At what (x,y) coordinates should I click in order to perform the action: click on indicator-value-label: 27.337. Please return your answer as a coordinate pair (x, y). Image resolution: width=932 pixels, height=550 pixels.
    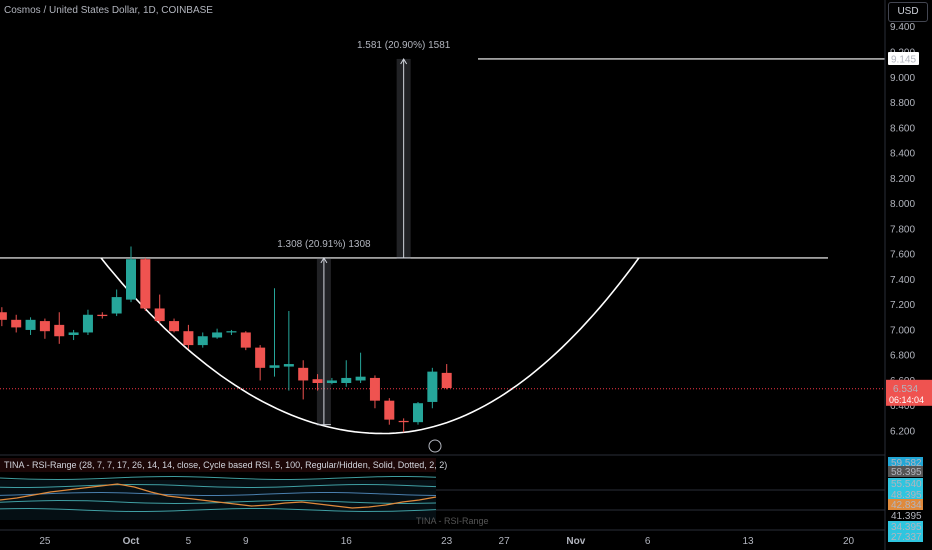
    Looking at the image, I should click on (906, 537).